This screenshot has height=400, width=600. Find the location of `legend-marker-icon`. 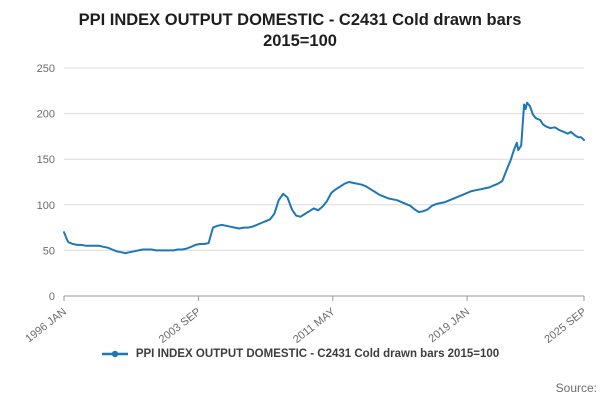

legend-marker-icon is located at coordinates (114, 354).